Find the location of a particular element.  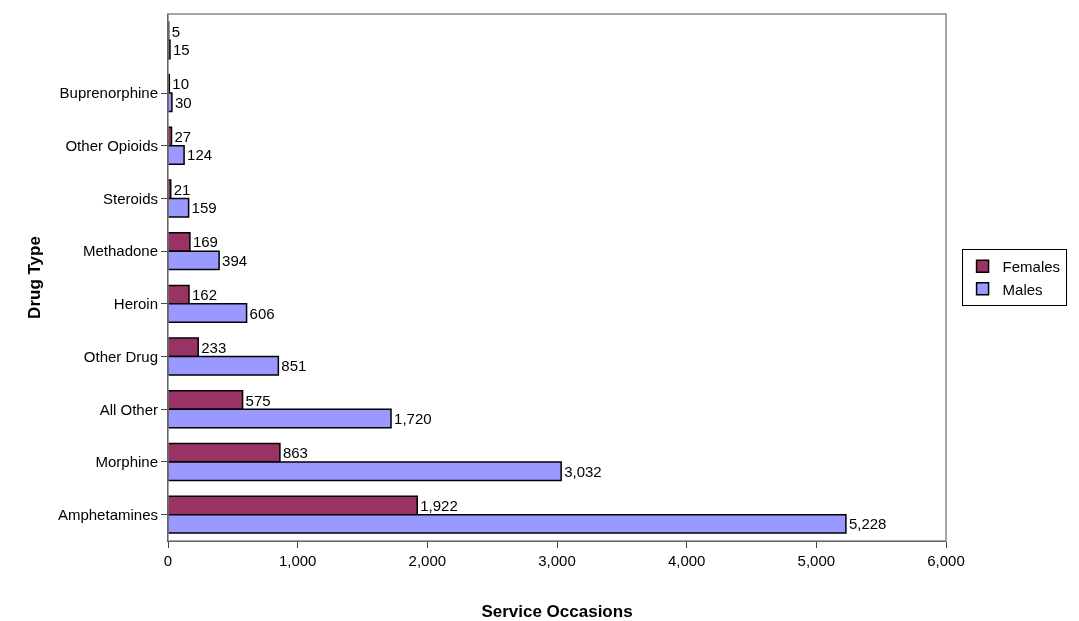

data-label: 606 is located at coordinates (262, 313).